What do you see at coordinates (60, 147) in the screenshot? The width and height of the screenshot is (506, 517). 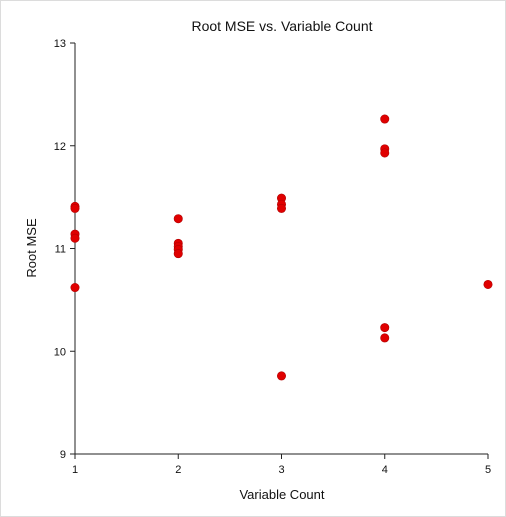 I see `y-tick-label: 12` at bounding box center [60, 147].